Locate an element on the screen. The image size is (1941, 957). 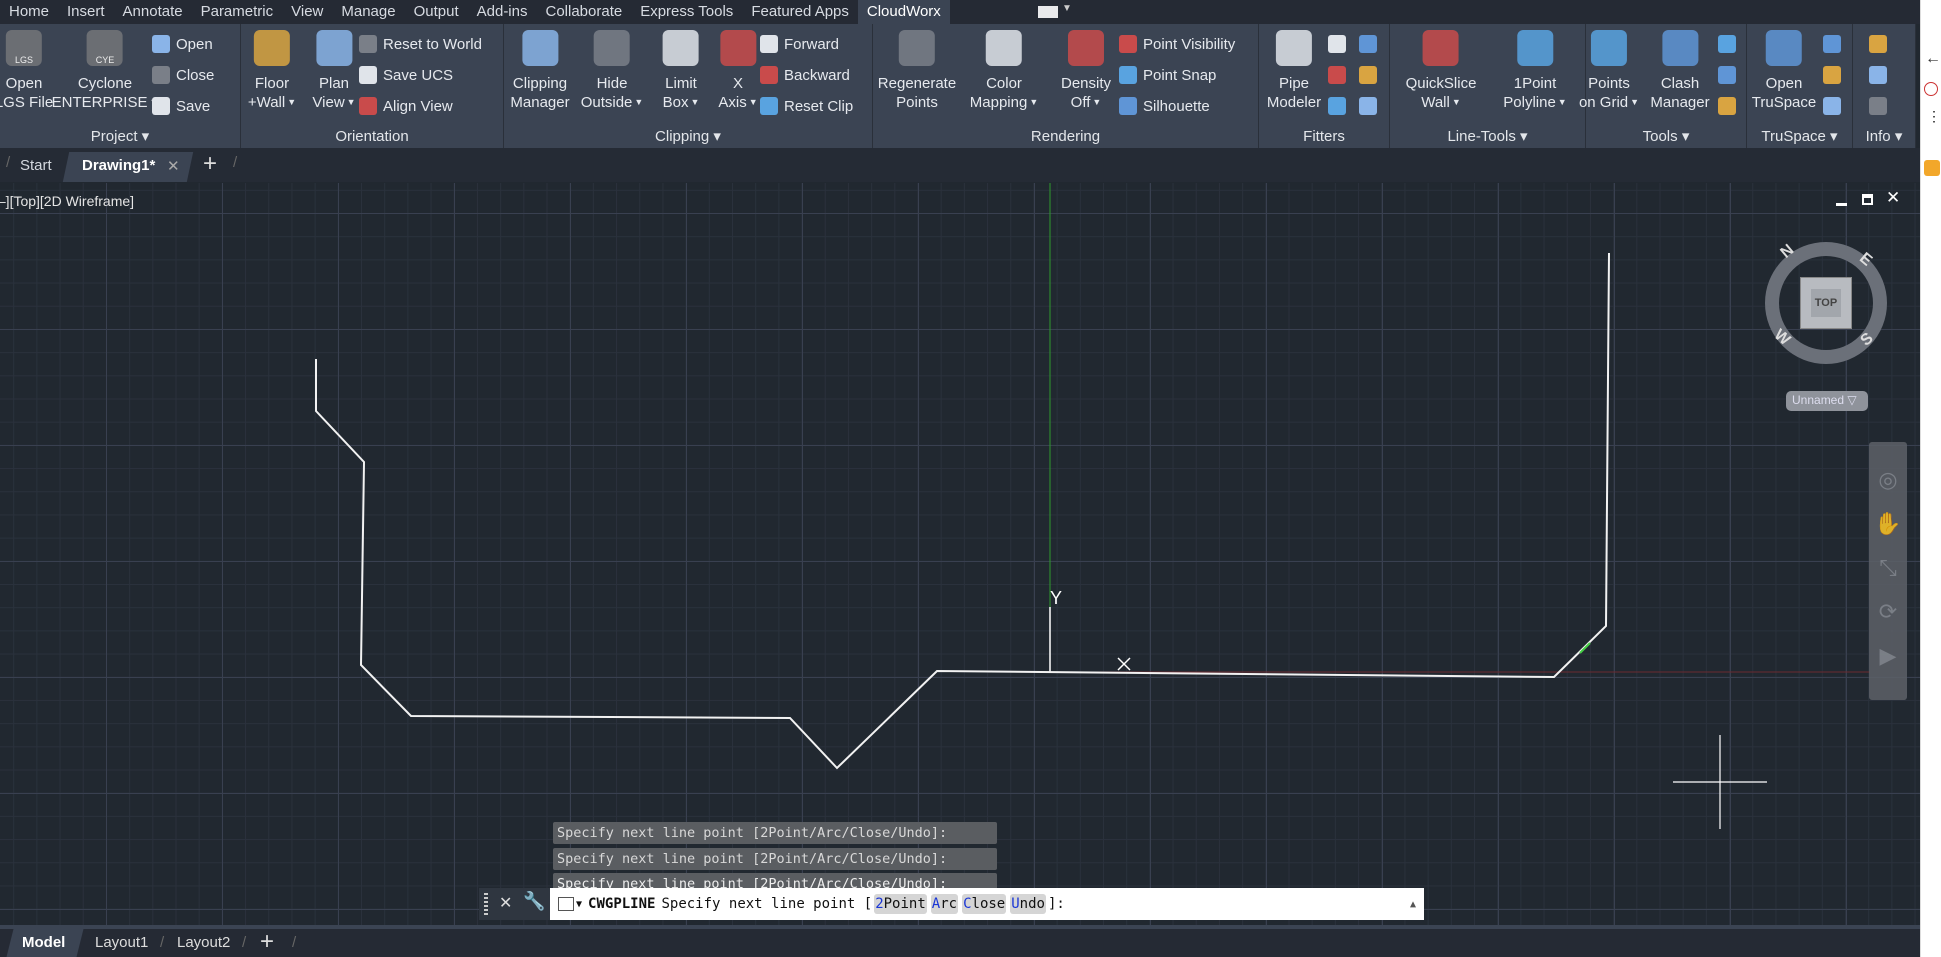
steel-fit-icon is located at coordinates (1371, 44).